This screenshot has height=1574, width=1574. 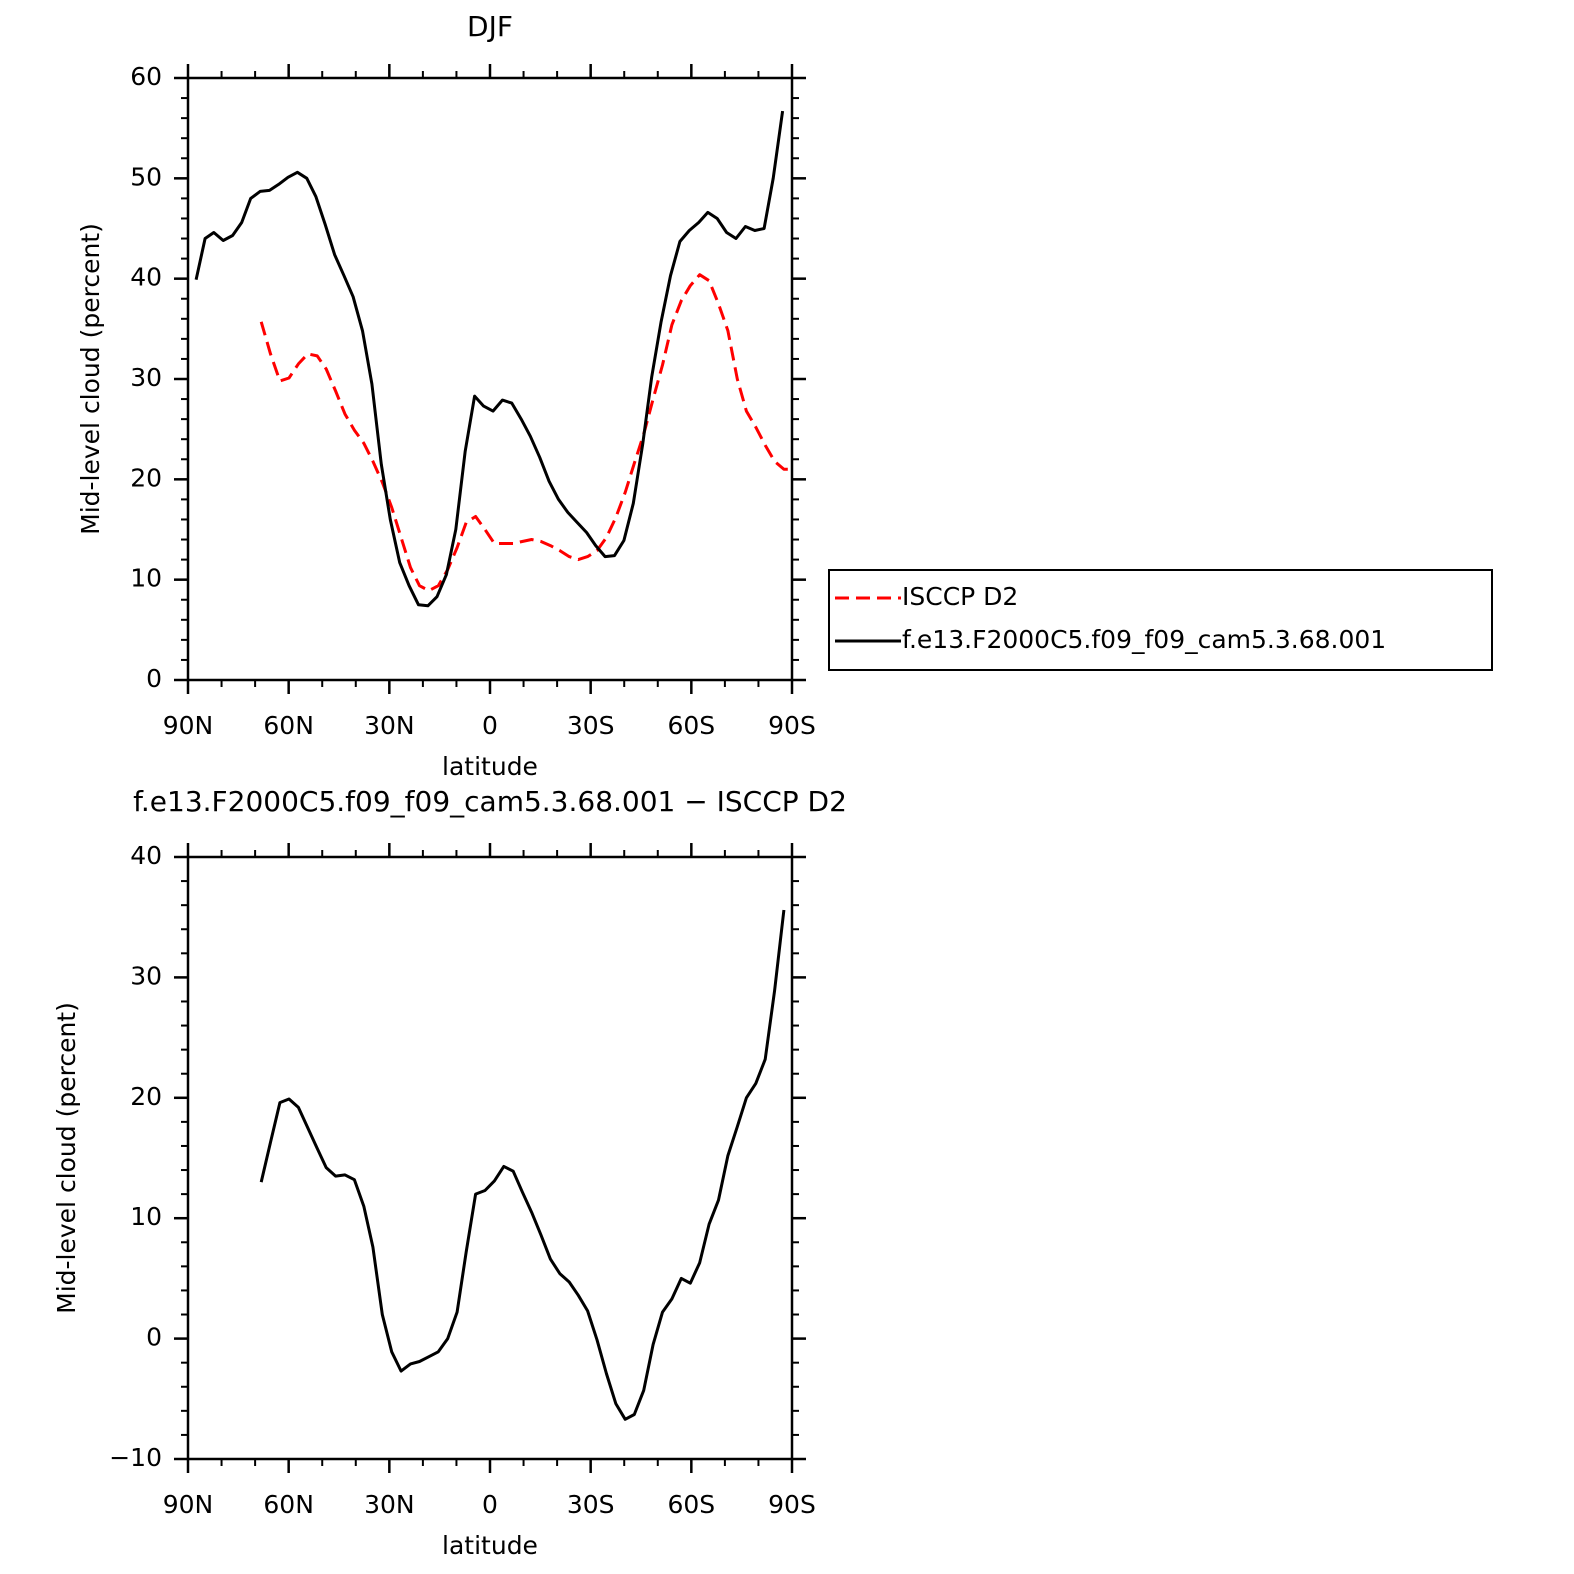 What do you see at coordinates (135, 1457) in the screenshot?
I see `y-tick-label: −10` at bounding box center [135, 1457].